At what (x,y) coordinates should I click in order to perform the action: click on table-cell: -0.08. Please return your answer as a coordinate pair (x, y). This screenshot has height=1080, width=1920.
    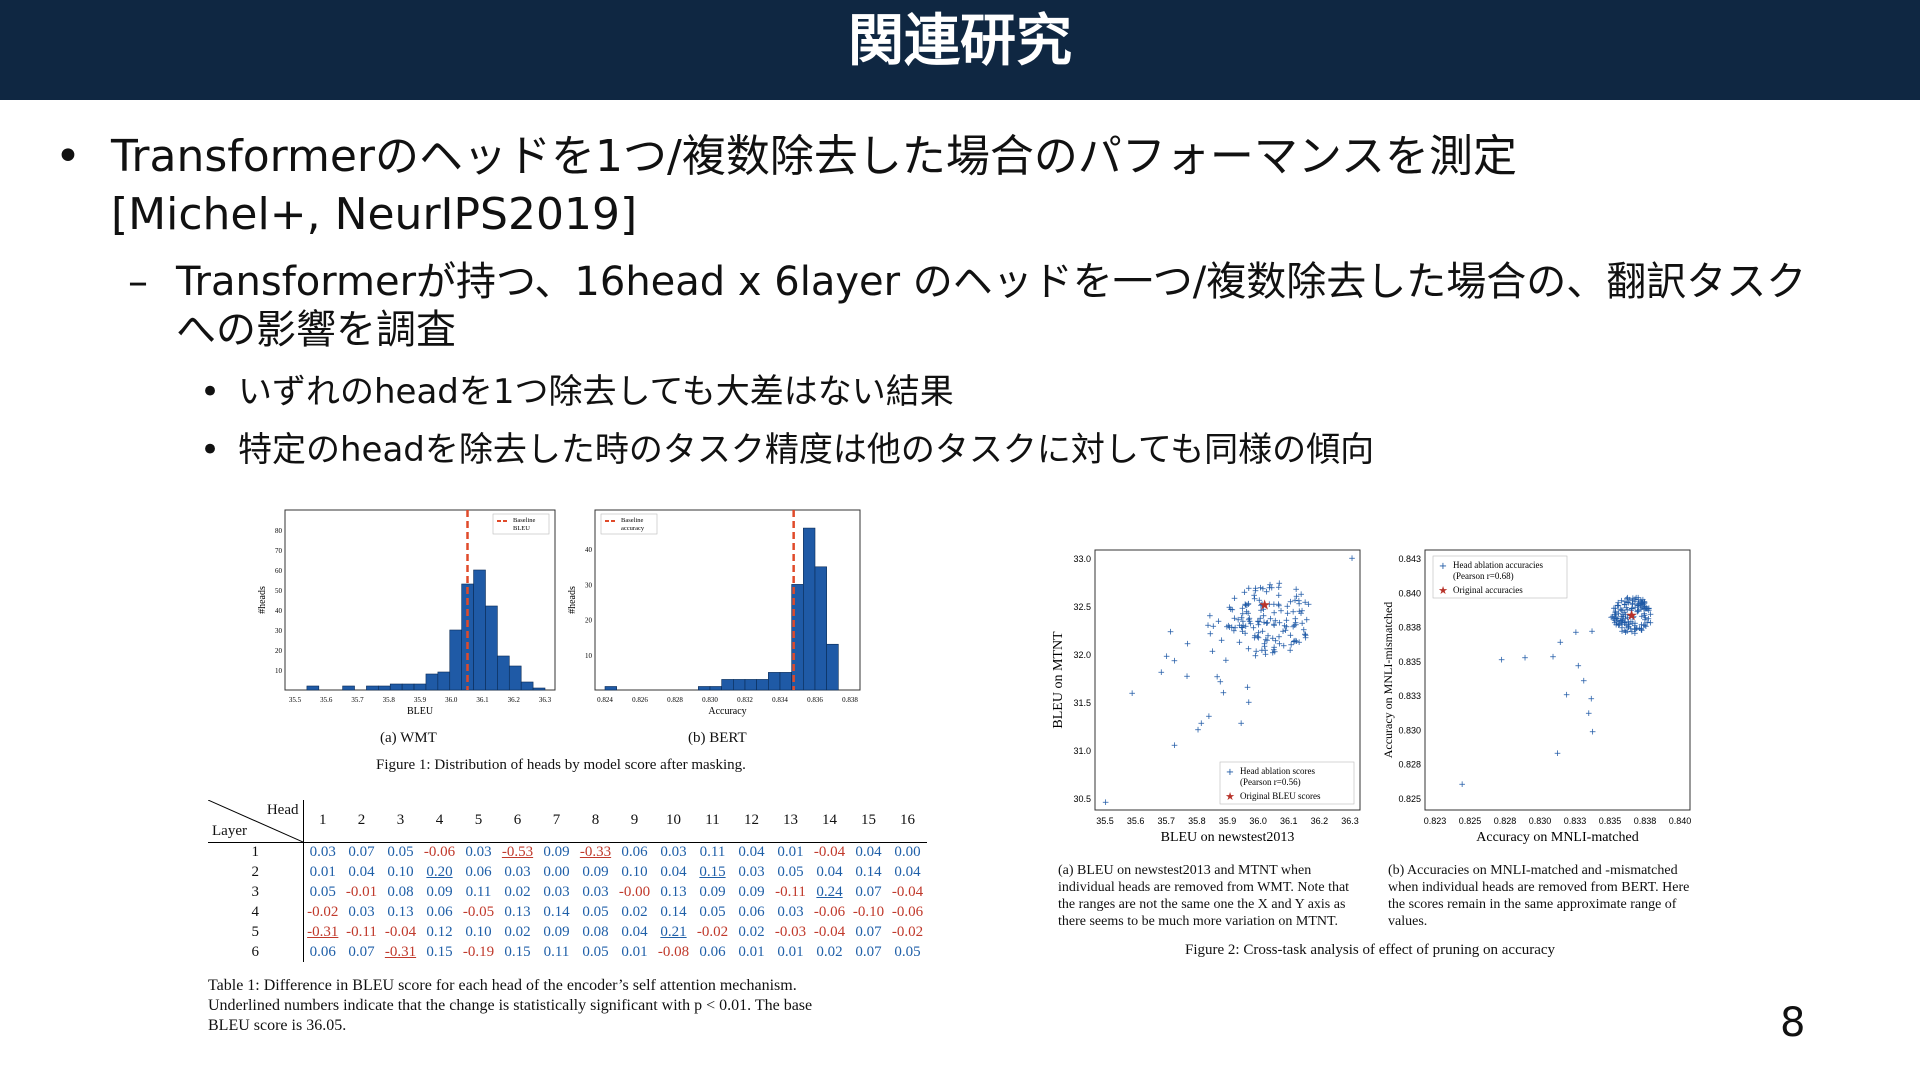
    Looking at the image, I should click on (673, 951).